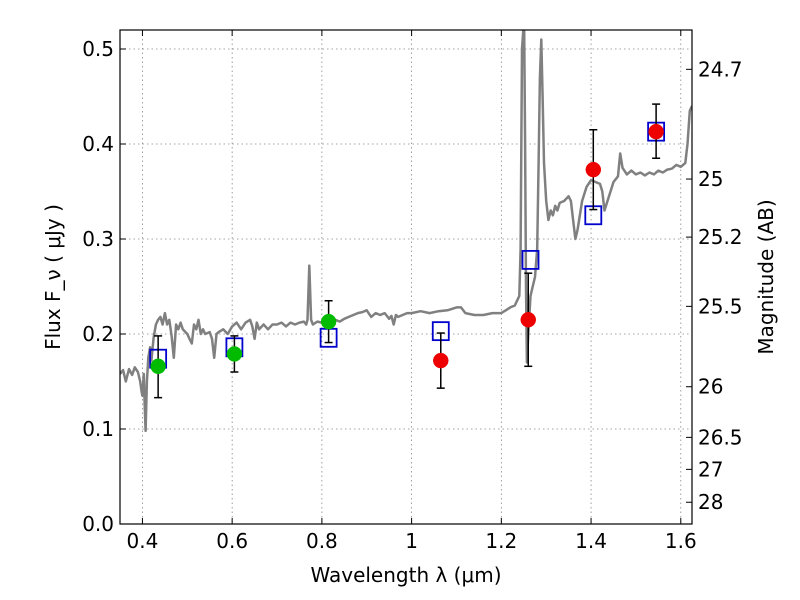  Describe the element at coordinates (720, 69) in the screenshot. I see `right-tick-label: 24.7` at that location.